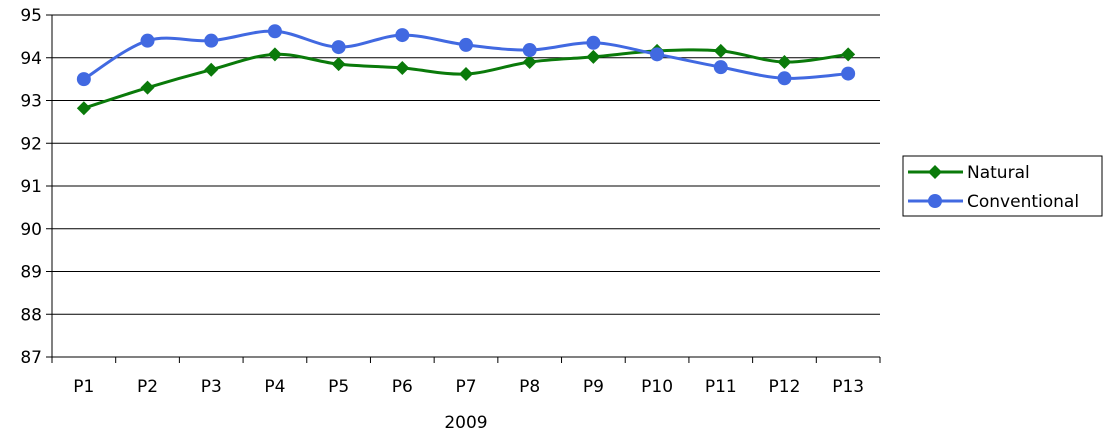 The width and height of the screenshot is (1106, 431). I want to click on y-tick-labels: 87 88 89 90 91 92 93 94 95, so click(31, 187).